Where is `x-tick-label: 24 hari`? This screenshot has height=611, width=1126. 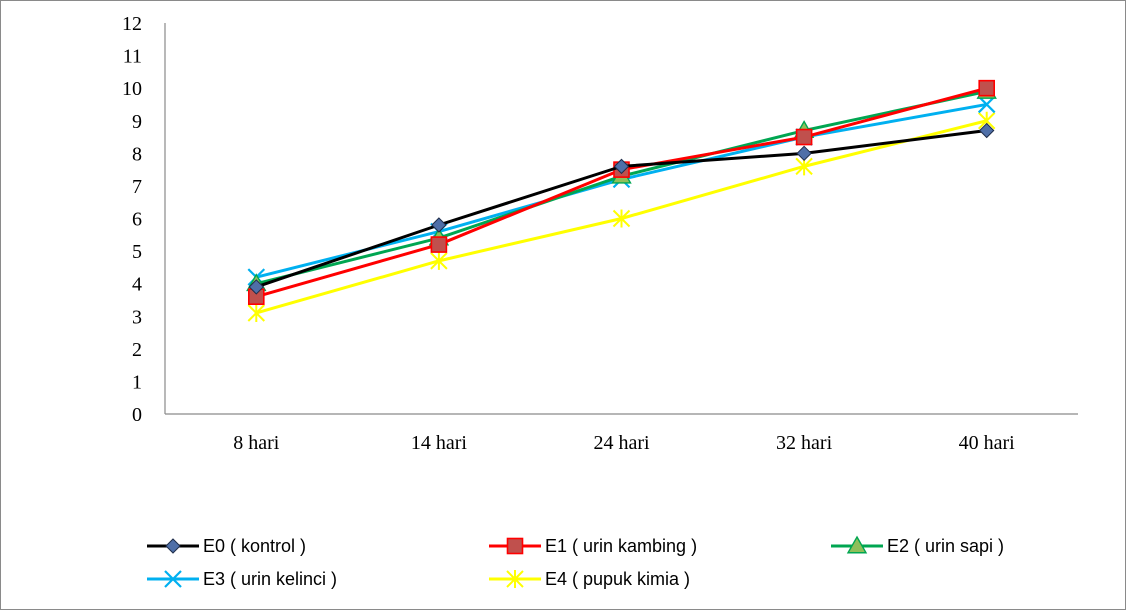
x-tick-label: 24 hari is located at coordinates (621, 443).